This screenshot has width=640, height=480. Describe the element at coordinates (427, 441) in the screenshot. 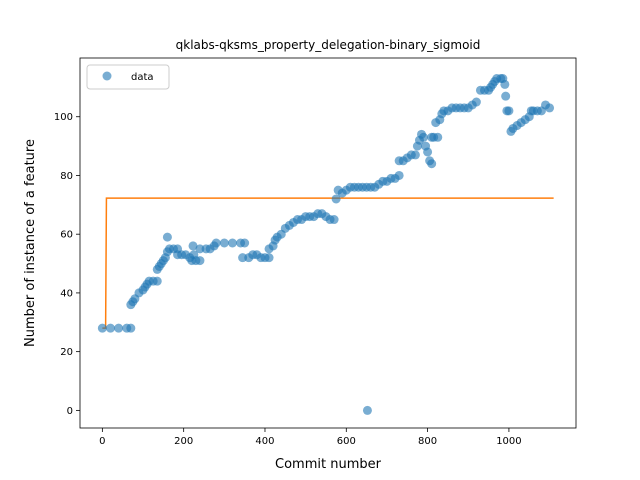

I see `x-tick-label: 800` at that location.